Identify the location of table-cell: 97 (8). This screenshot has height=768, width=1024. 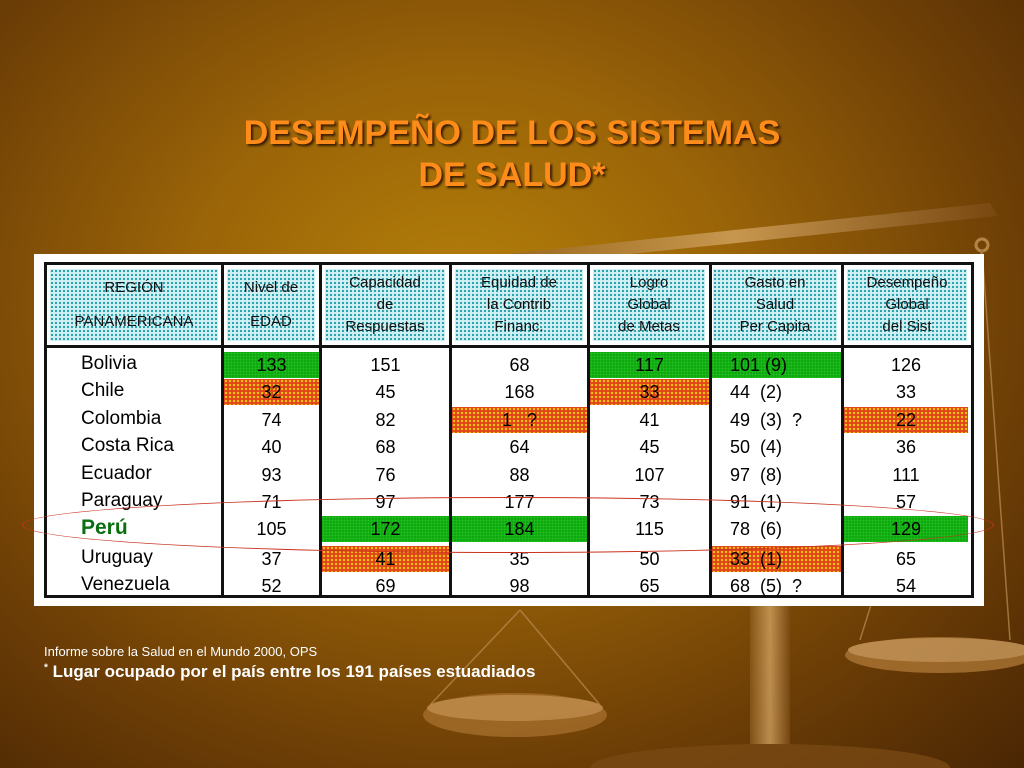
(756, 474).